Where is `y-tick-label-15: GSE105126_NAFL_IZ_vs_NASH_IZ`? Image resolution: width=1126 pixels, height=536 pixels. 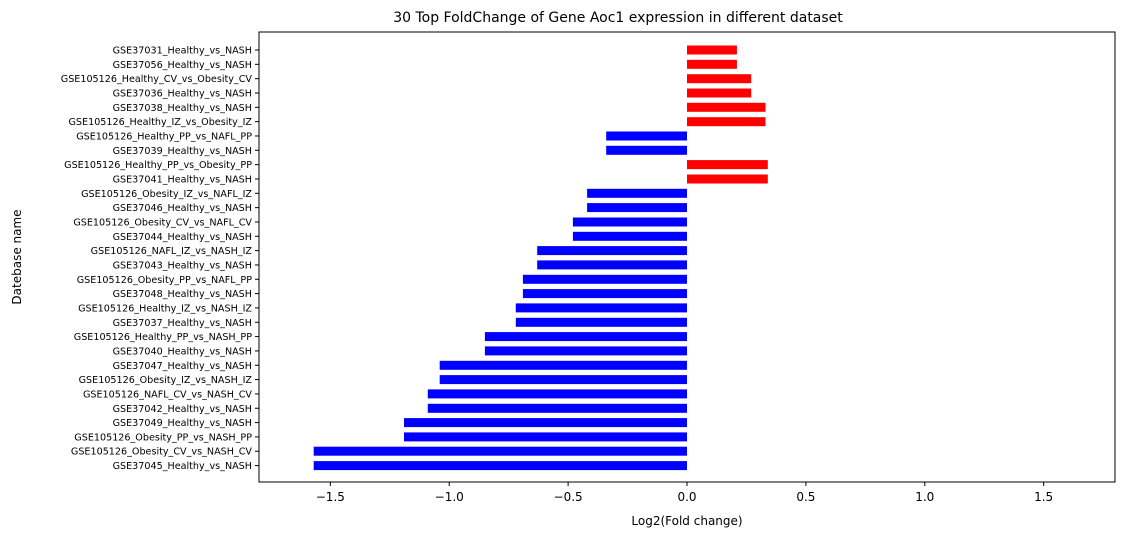
y-tick-label-15: GSE105126_NAFL_IZ_vs_NASH_IZ is located at coordinates (172, 251).